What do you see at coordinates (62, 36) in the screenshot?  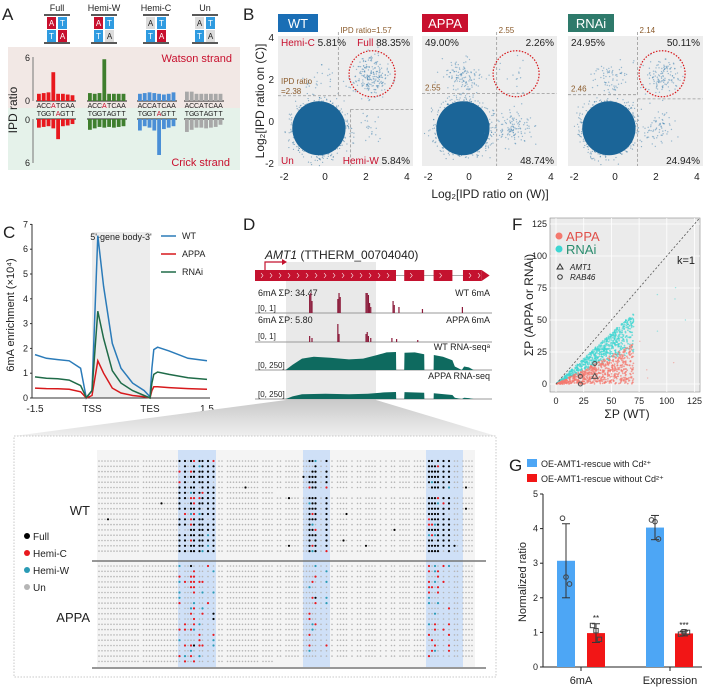 I see `base-cell` at bounding box center [62, 36].